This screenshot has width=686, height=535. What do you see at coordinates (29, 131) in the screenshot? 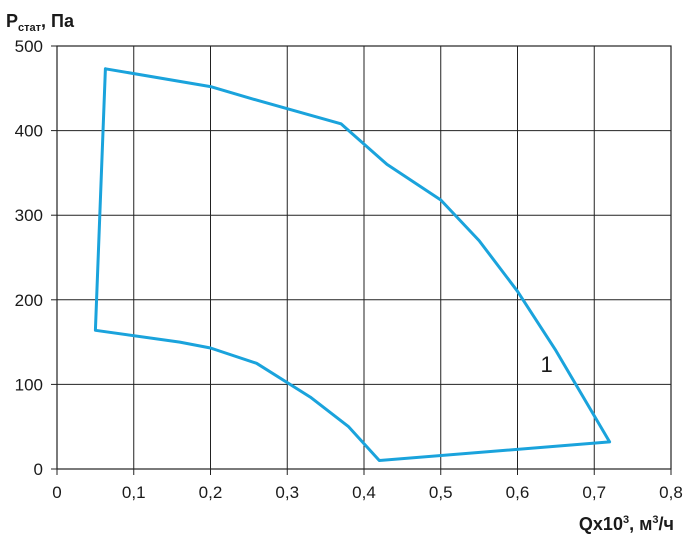
I see `y-tick-label: 400` at bounding box center [29, 131].